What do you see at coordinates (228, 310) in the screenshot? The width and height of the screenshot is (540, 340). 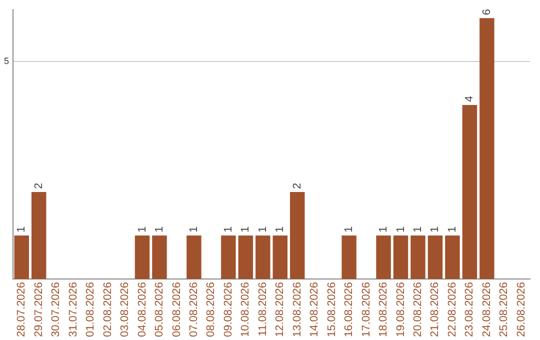 I see `x-tick-label: 09.08.2026` at bounding box center [228, 310].